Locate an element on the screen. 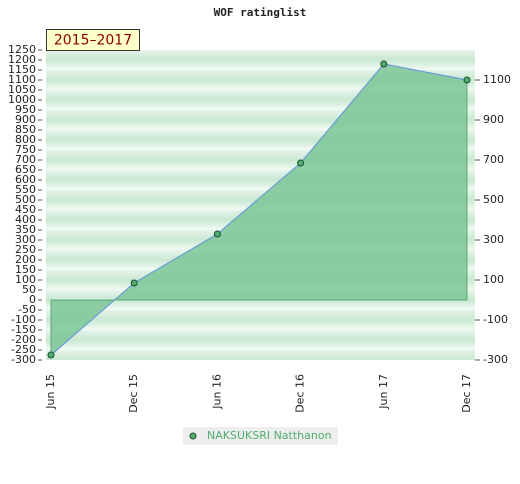 Image resolution: width=520 pixels, height=484 pixels. y2-tick-label: 900 is located at coordinates (493, 119).